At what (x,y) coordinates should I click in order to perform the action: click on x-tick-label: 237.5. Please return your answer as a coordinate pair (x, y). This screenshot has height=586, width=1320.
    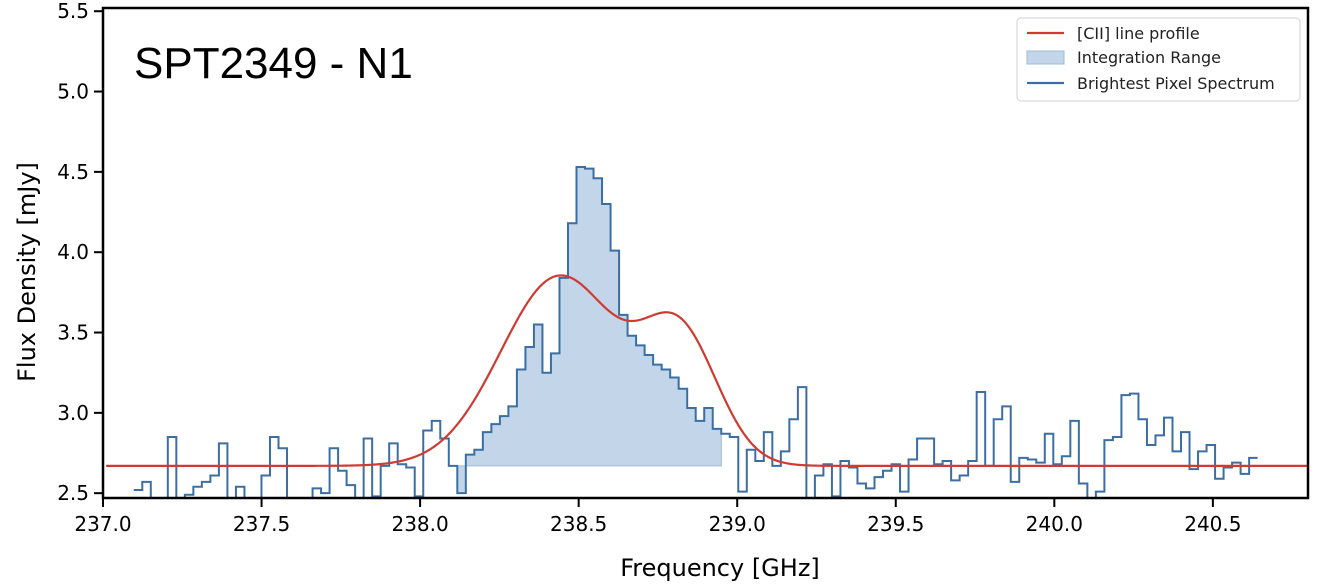
    Looking at the image, I should click on (261, 524).